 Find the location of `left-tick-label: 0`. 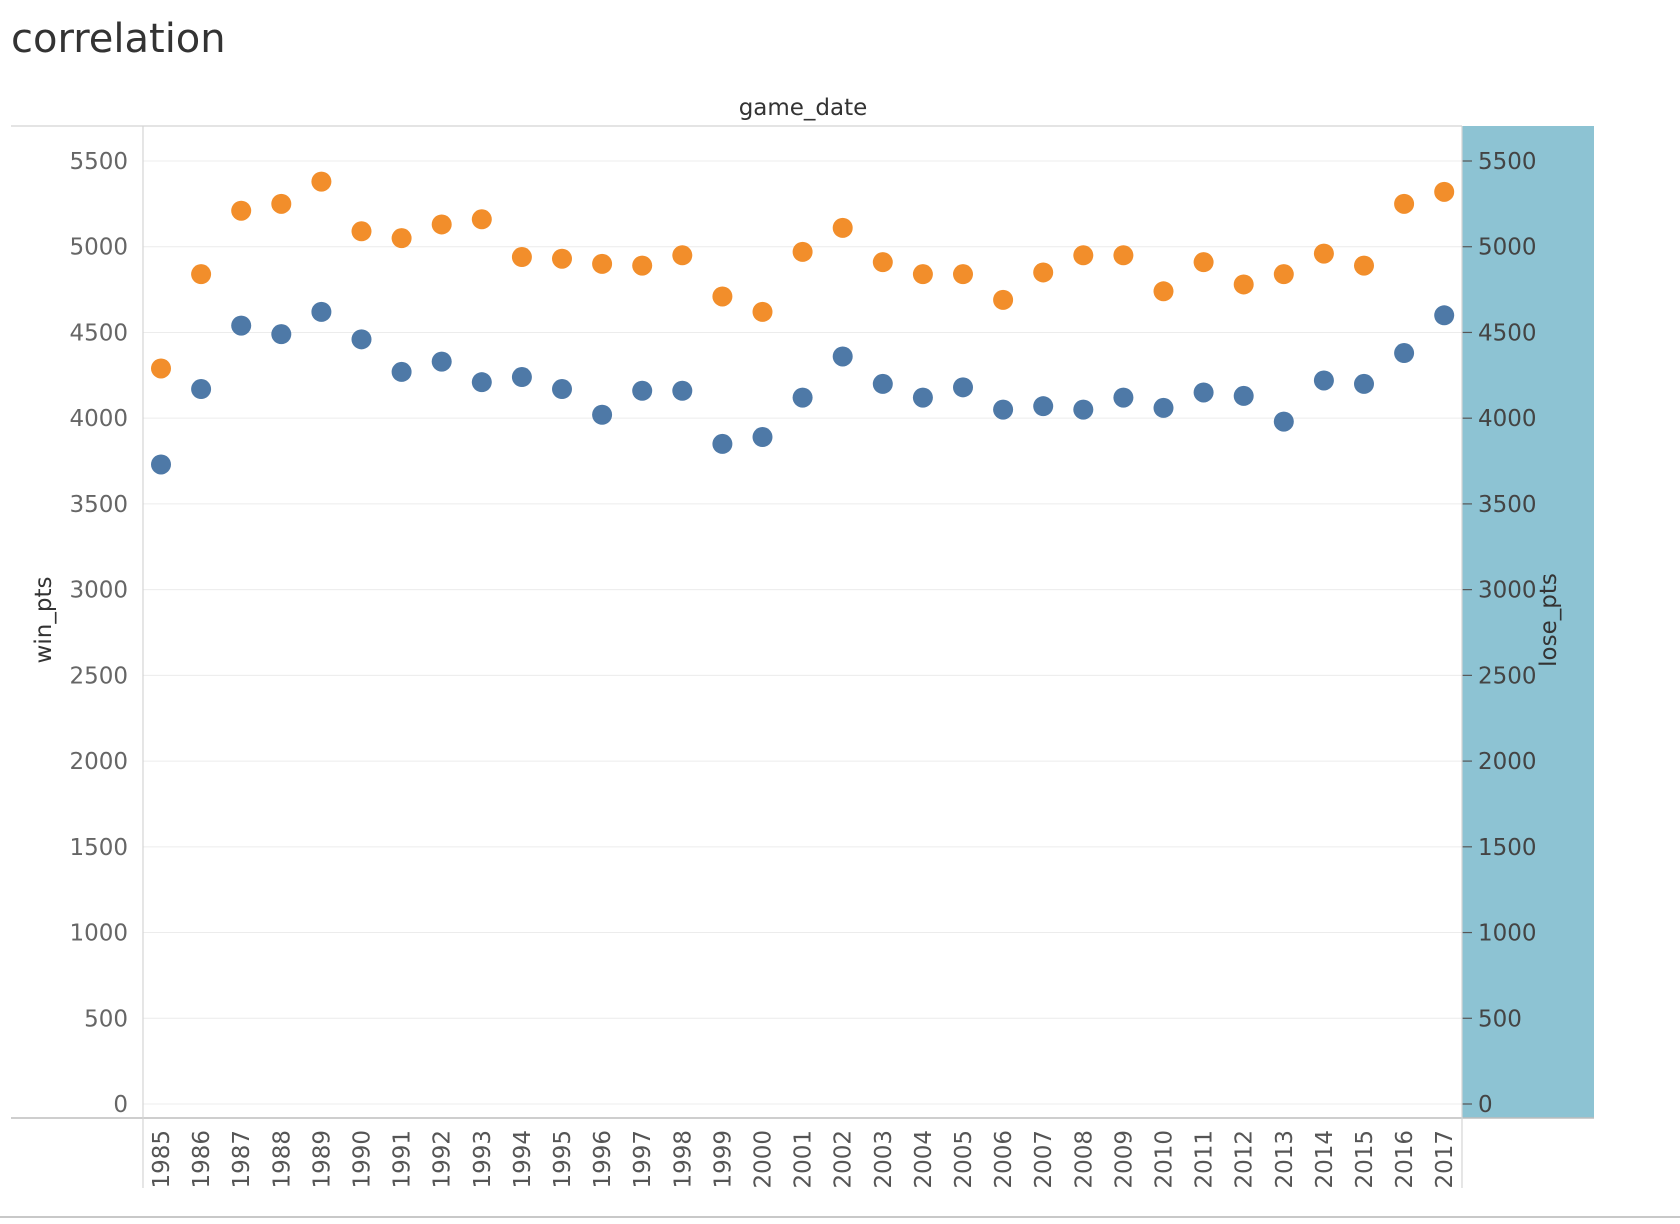

left-tick-label: 0 is located at coordinates (120, 1105).